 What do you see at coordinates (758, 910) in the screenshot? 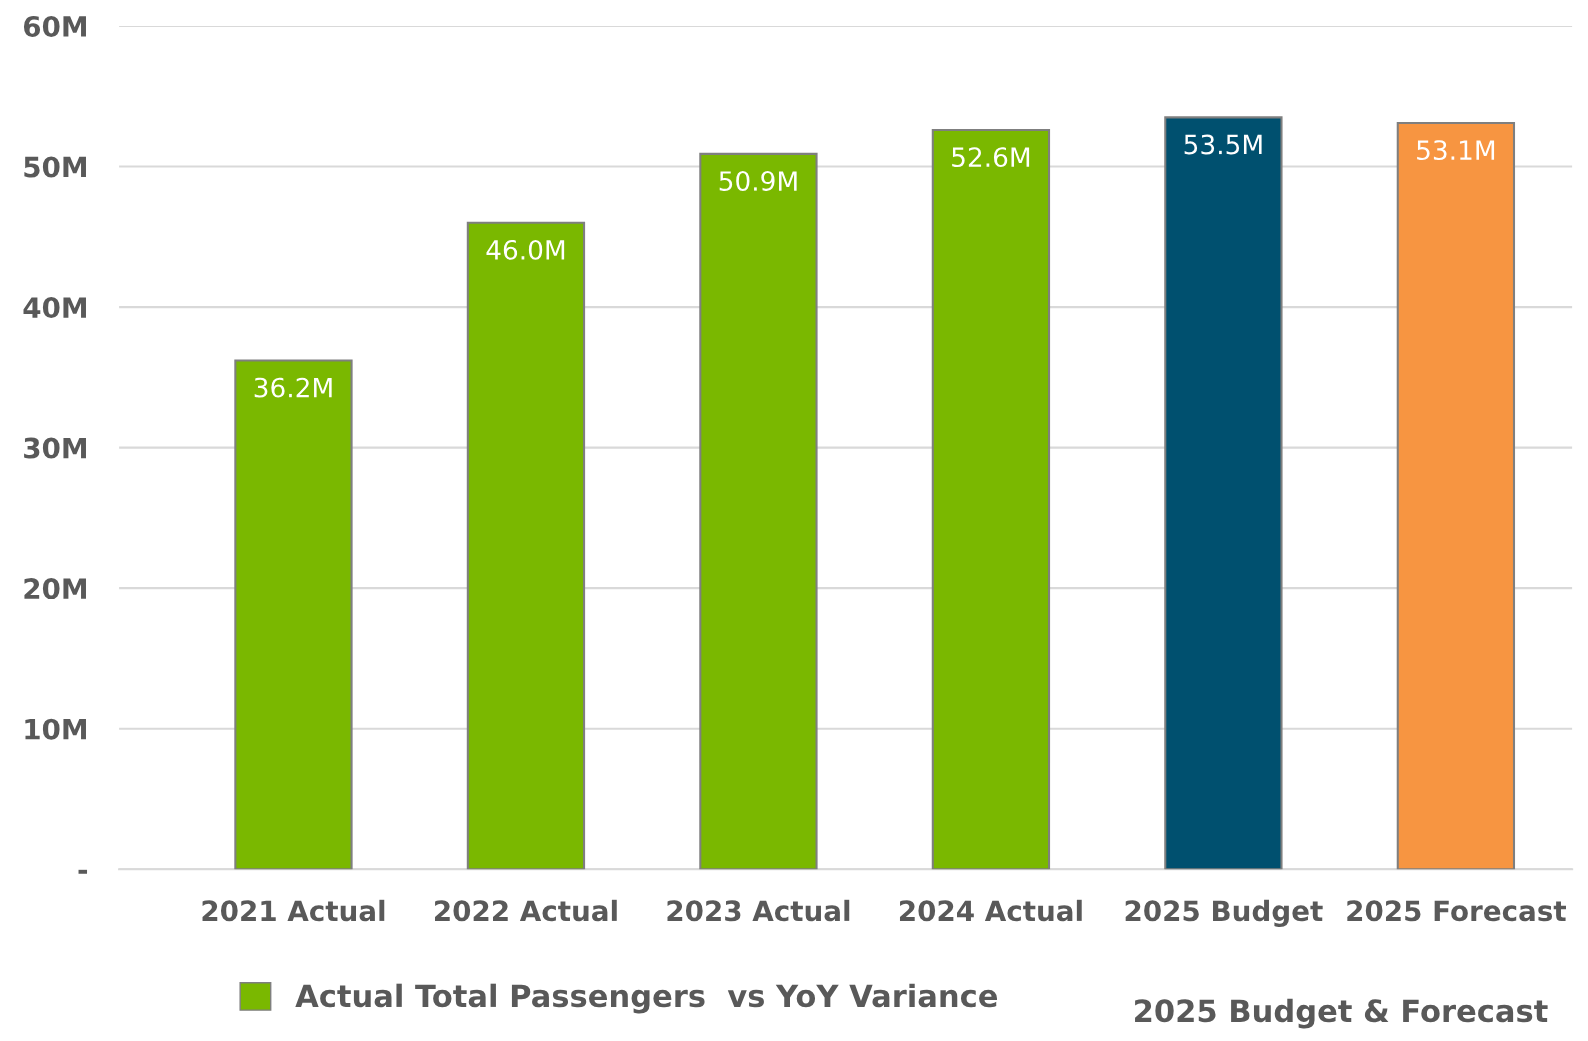
I see `x-tick-label: 2023 Actual` at bounding box center [758, 910].